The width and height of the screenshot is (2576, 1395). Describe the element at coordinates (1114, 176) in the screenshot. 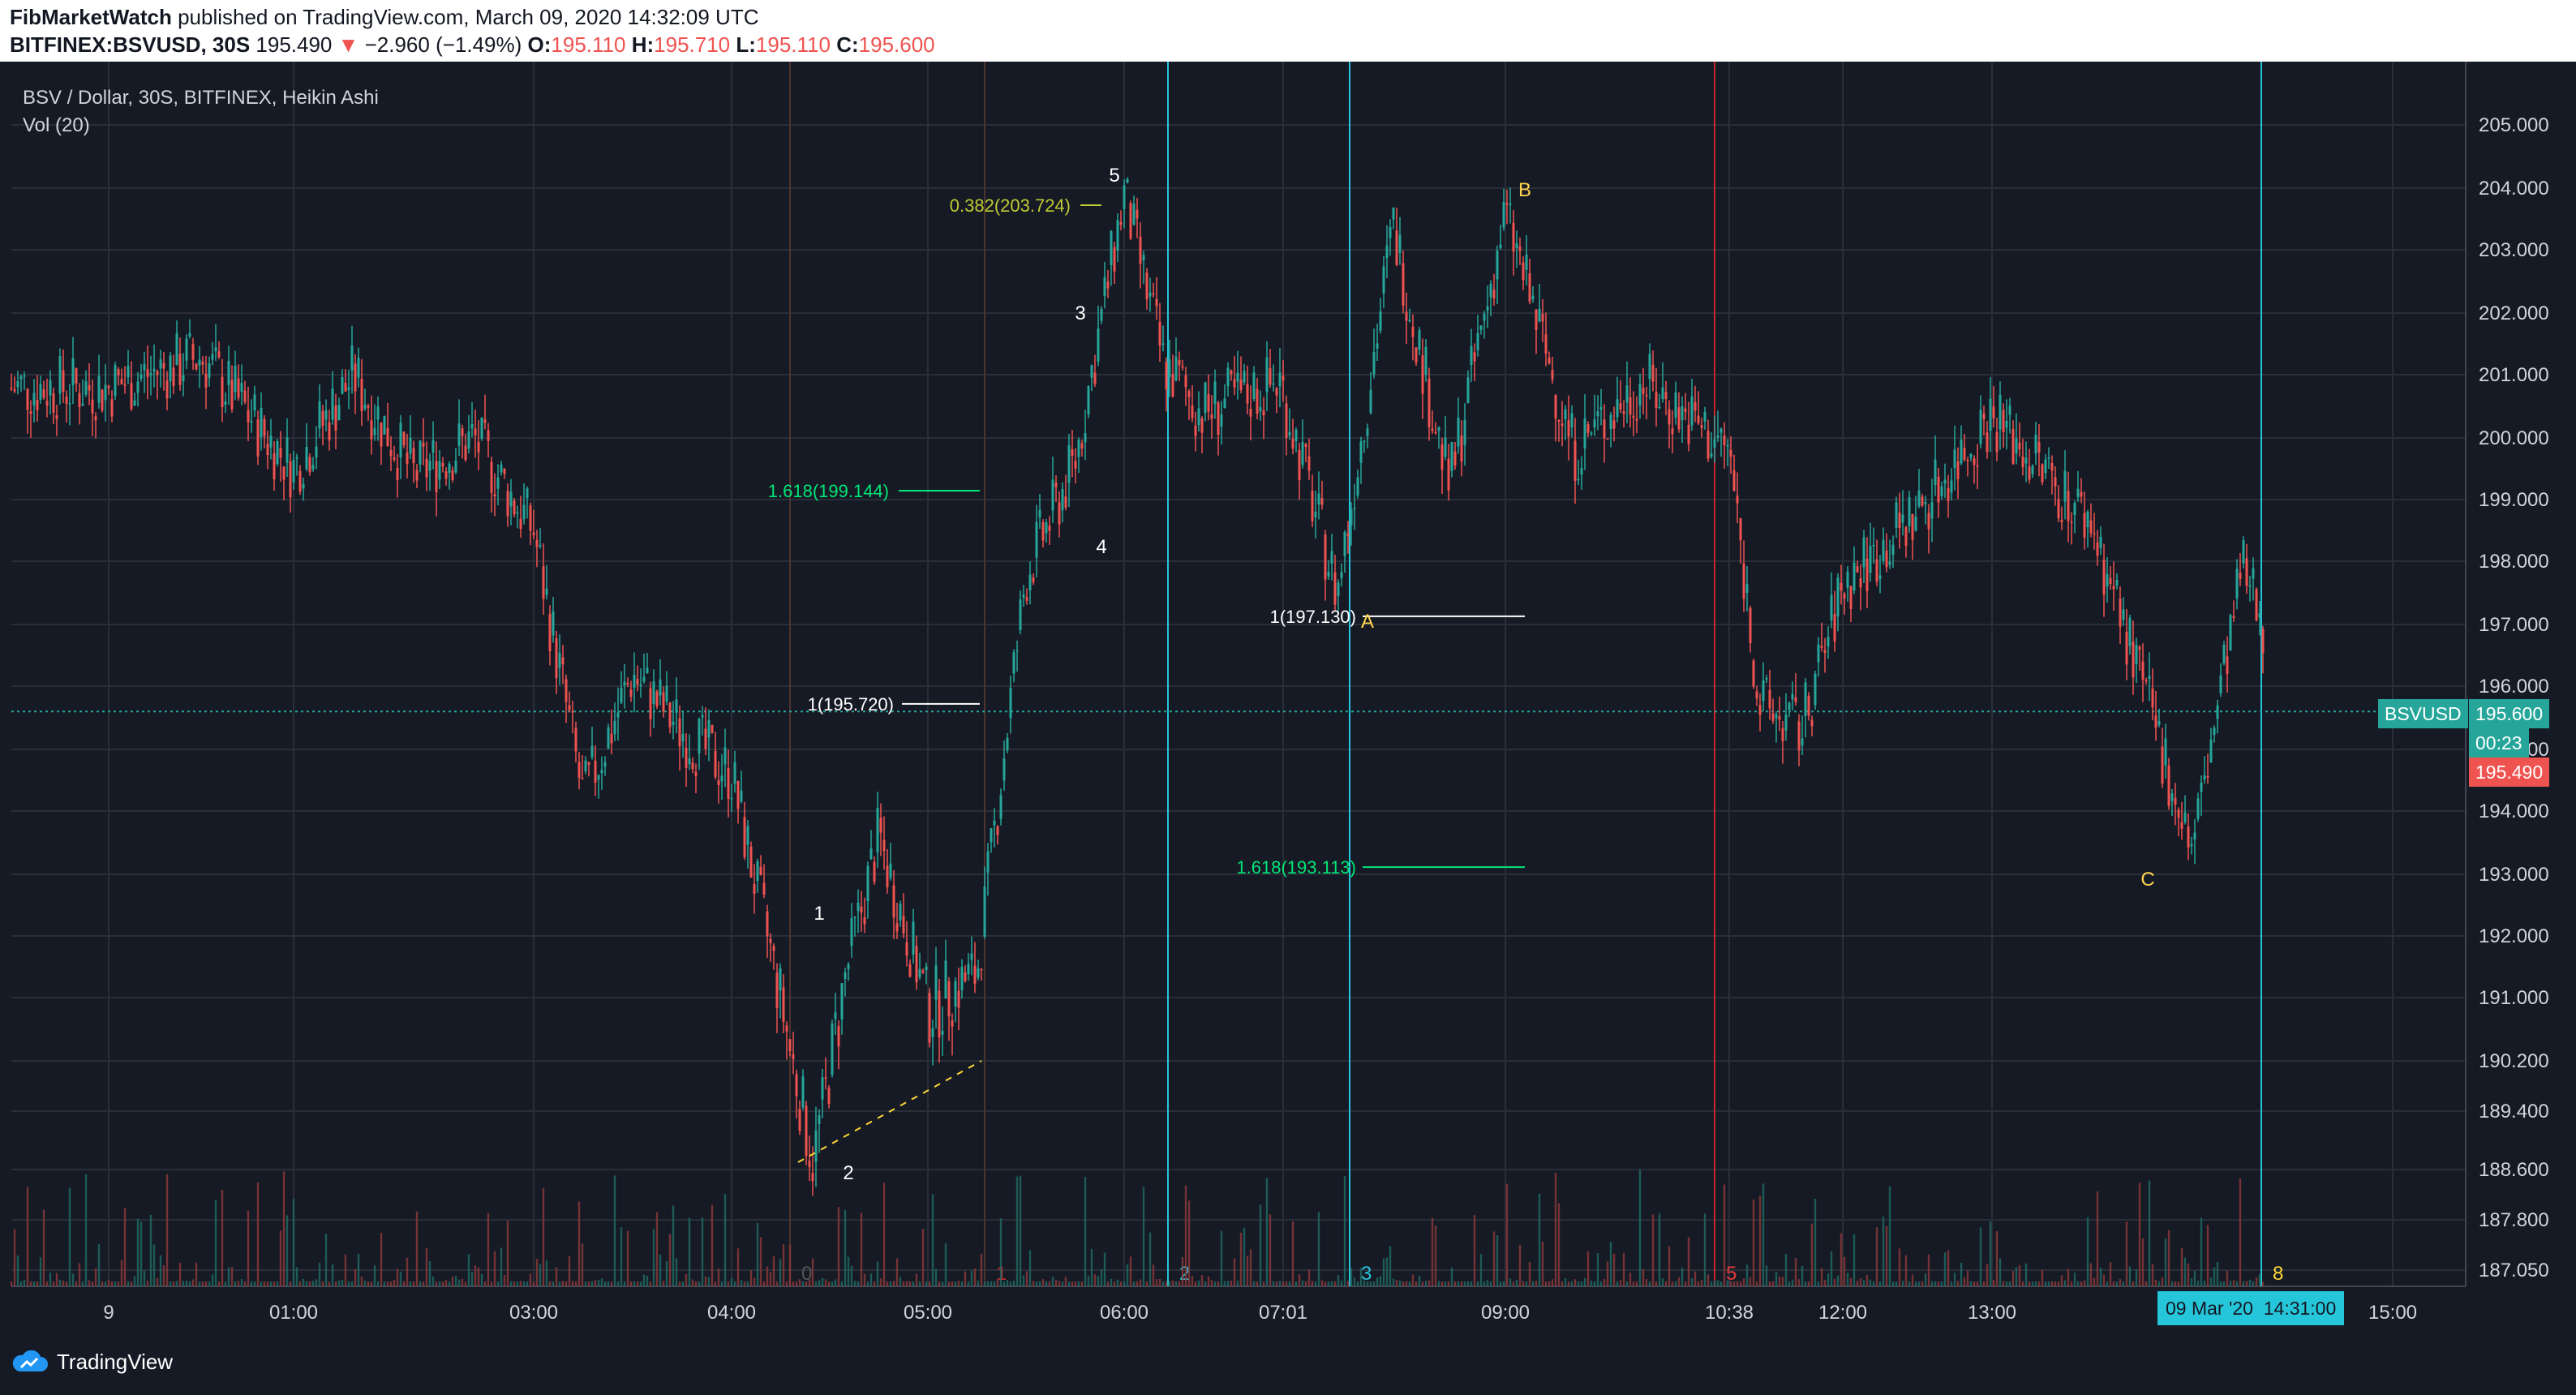

I see `wave-label: 5` at that location.